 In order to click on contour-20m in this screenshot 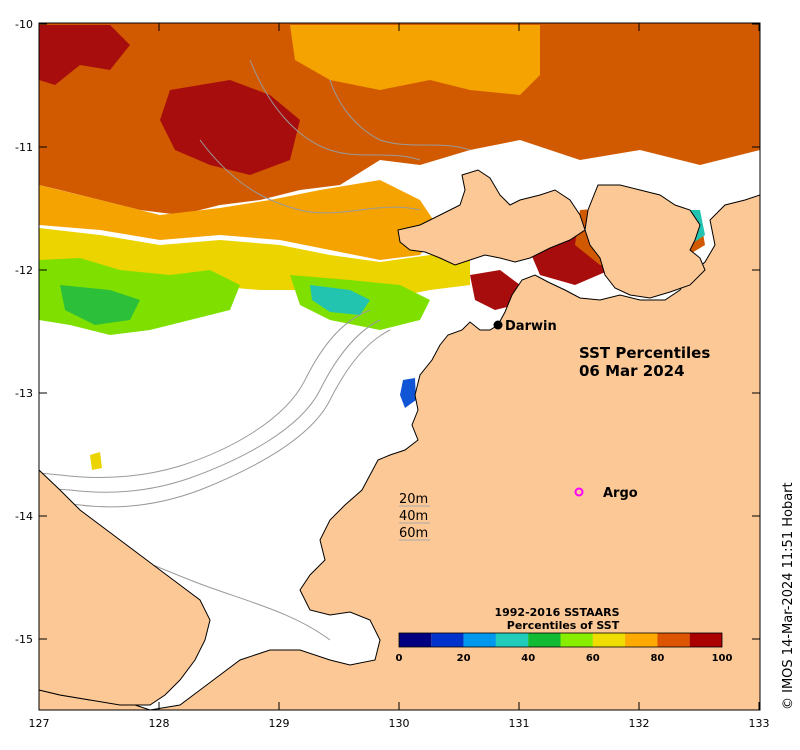, I will do `click(215, 418)`.